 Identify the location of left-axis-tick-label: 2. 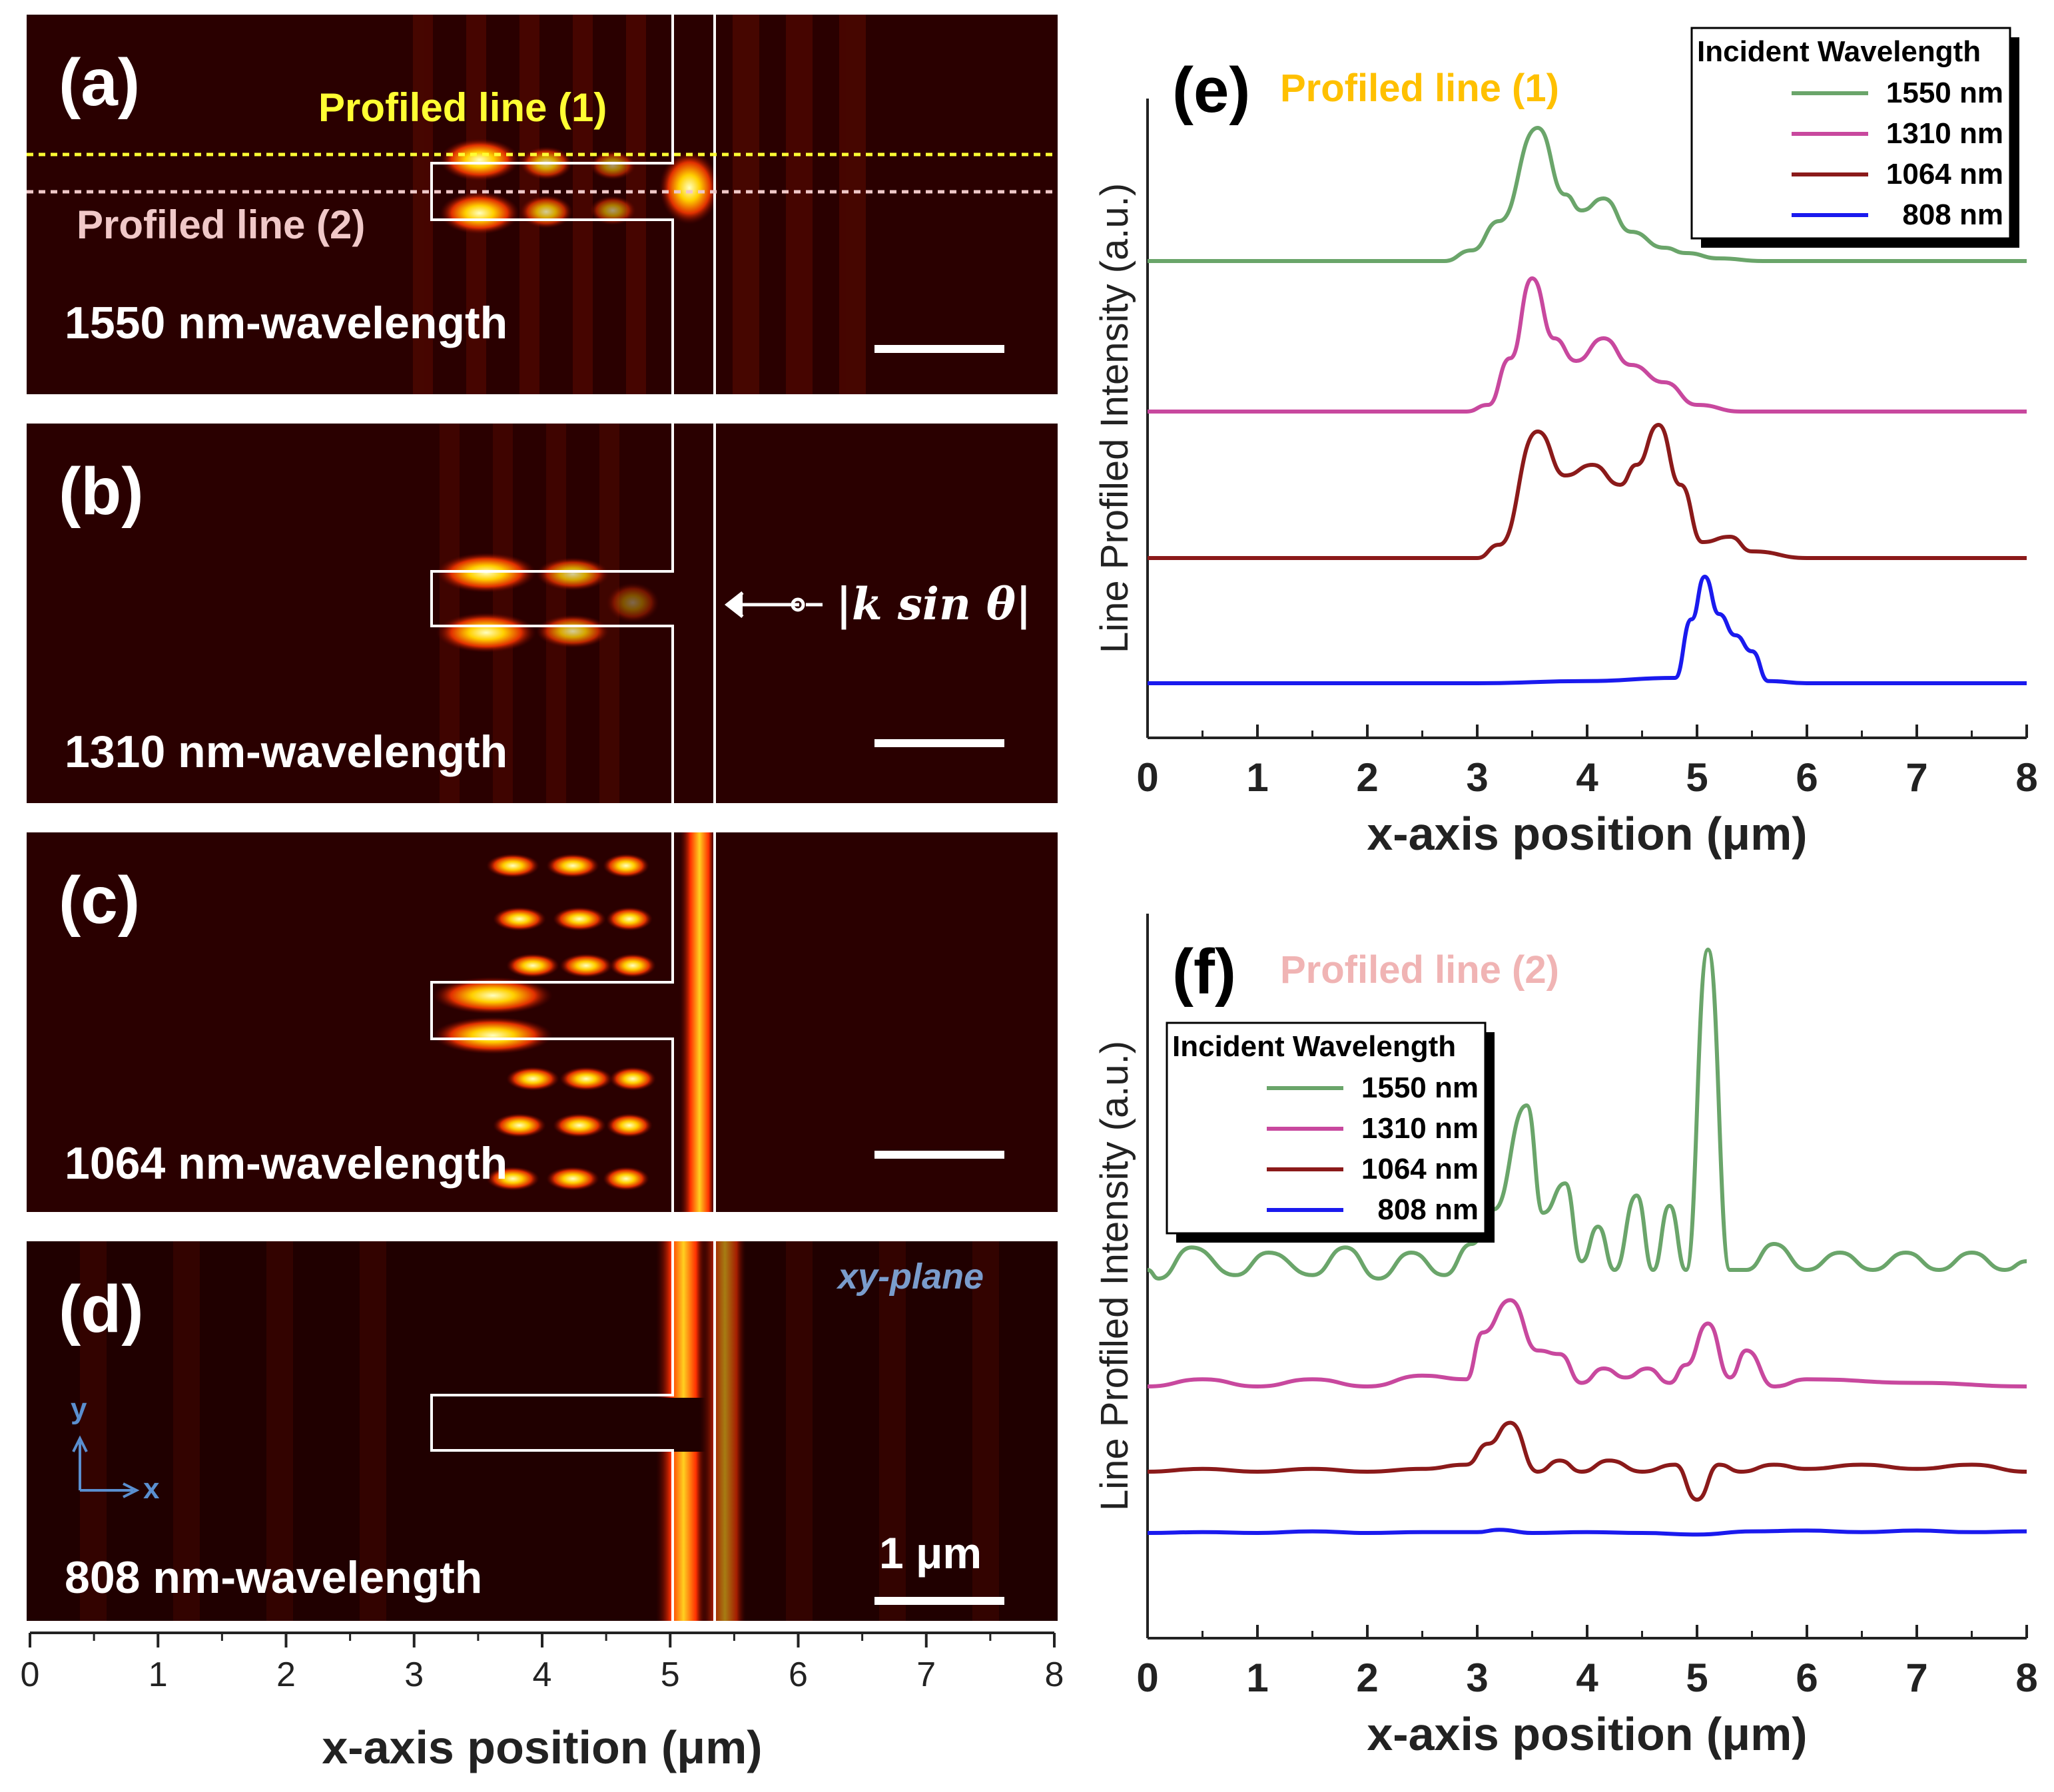
(286, 1674).